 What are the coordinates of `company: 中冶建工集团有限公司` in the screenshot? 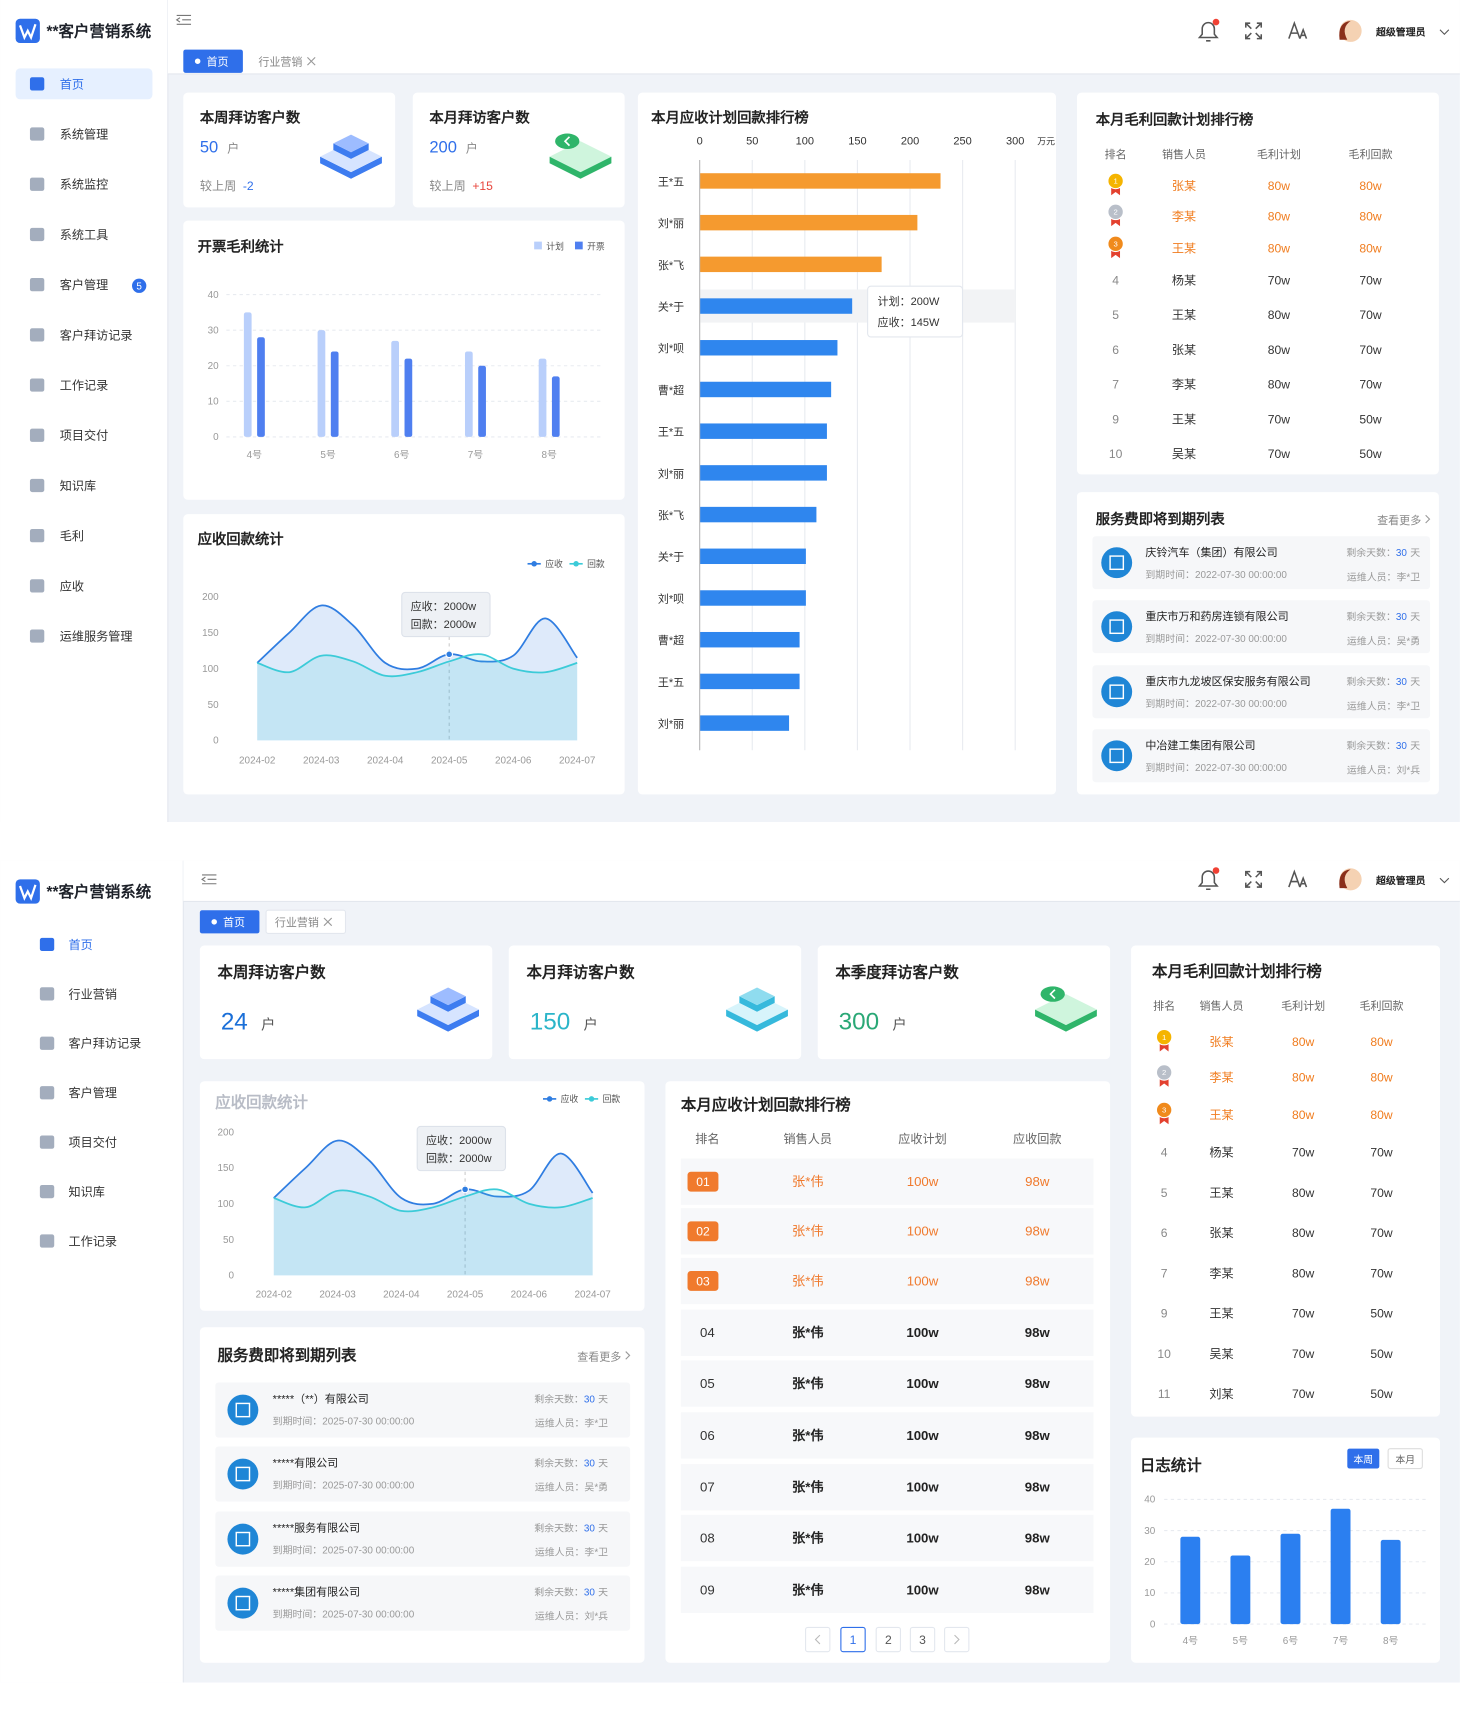 It's located at (1200, 745).